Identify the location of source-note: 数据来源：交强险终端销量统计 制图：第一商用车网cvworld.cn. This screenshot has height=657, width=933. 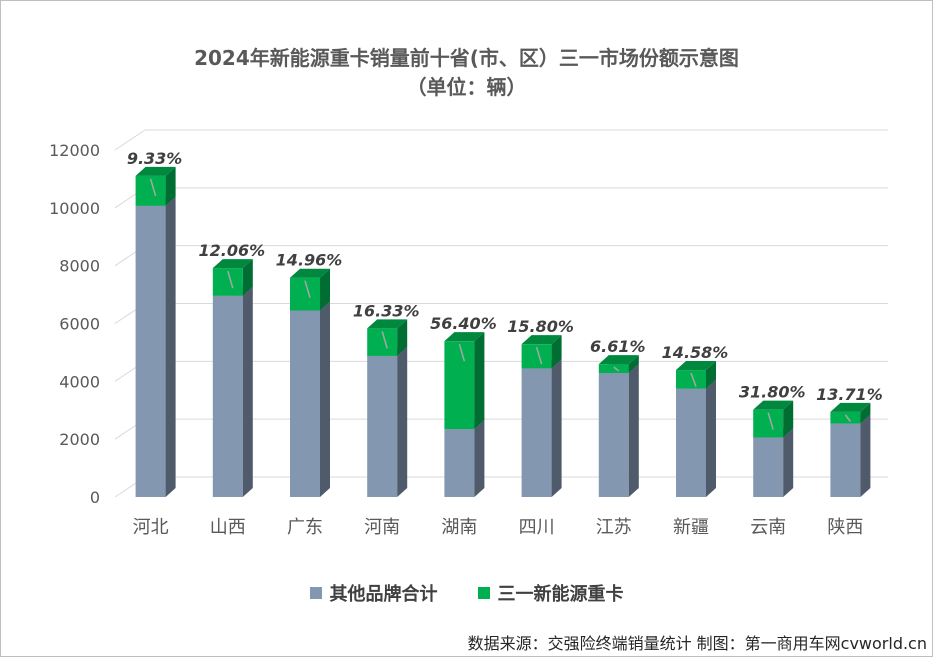
(697, 643).